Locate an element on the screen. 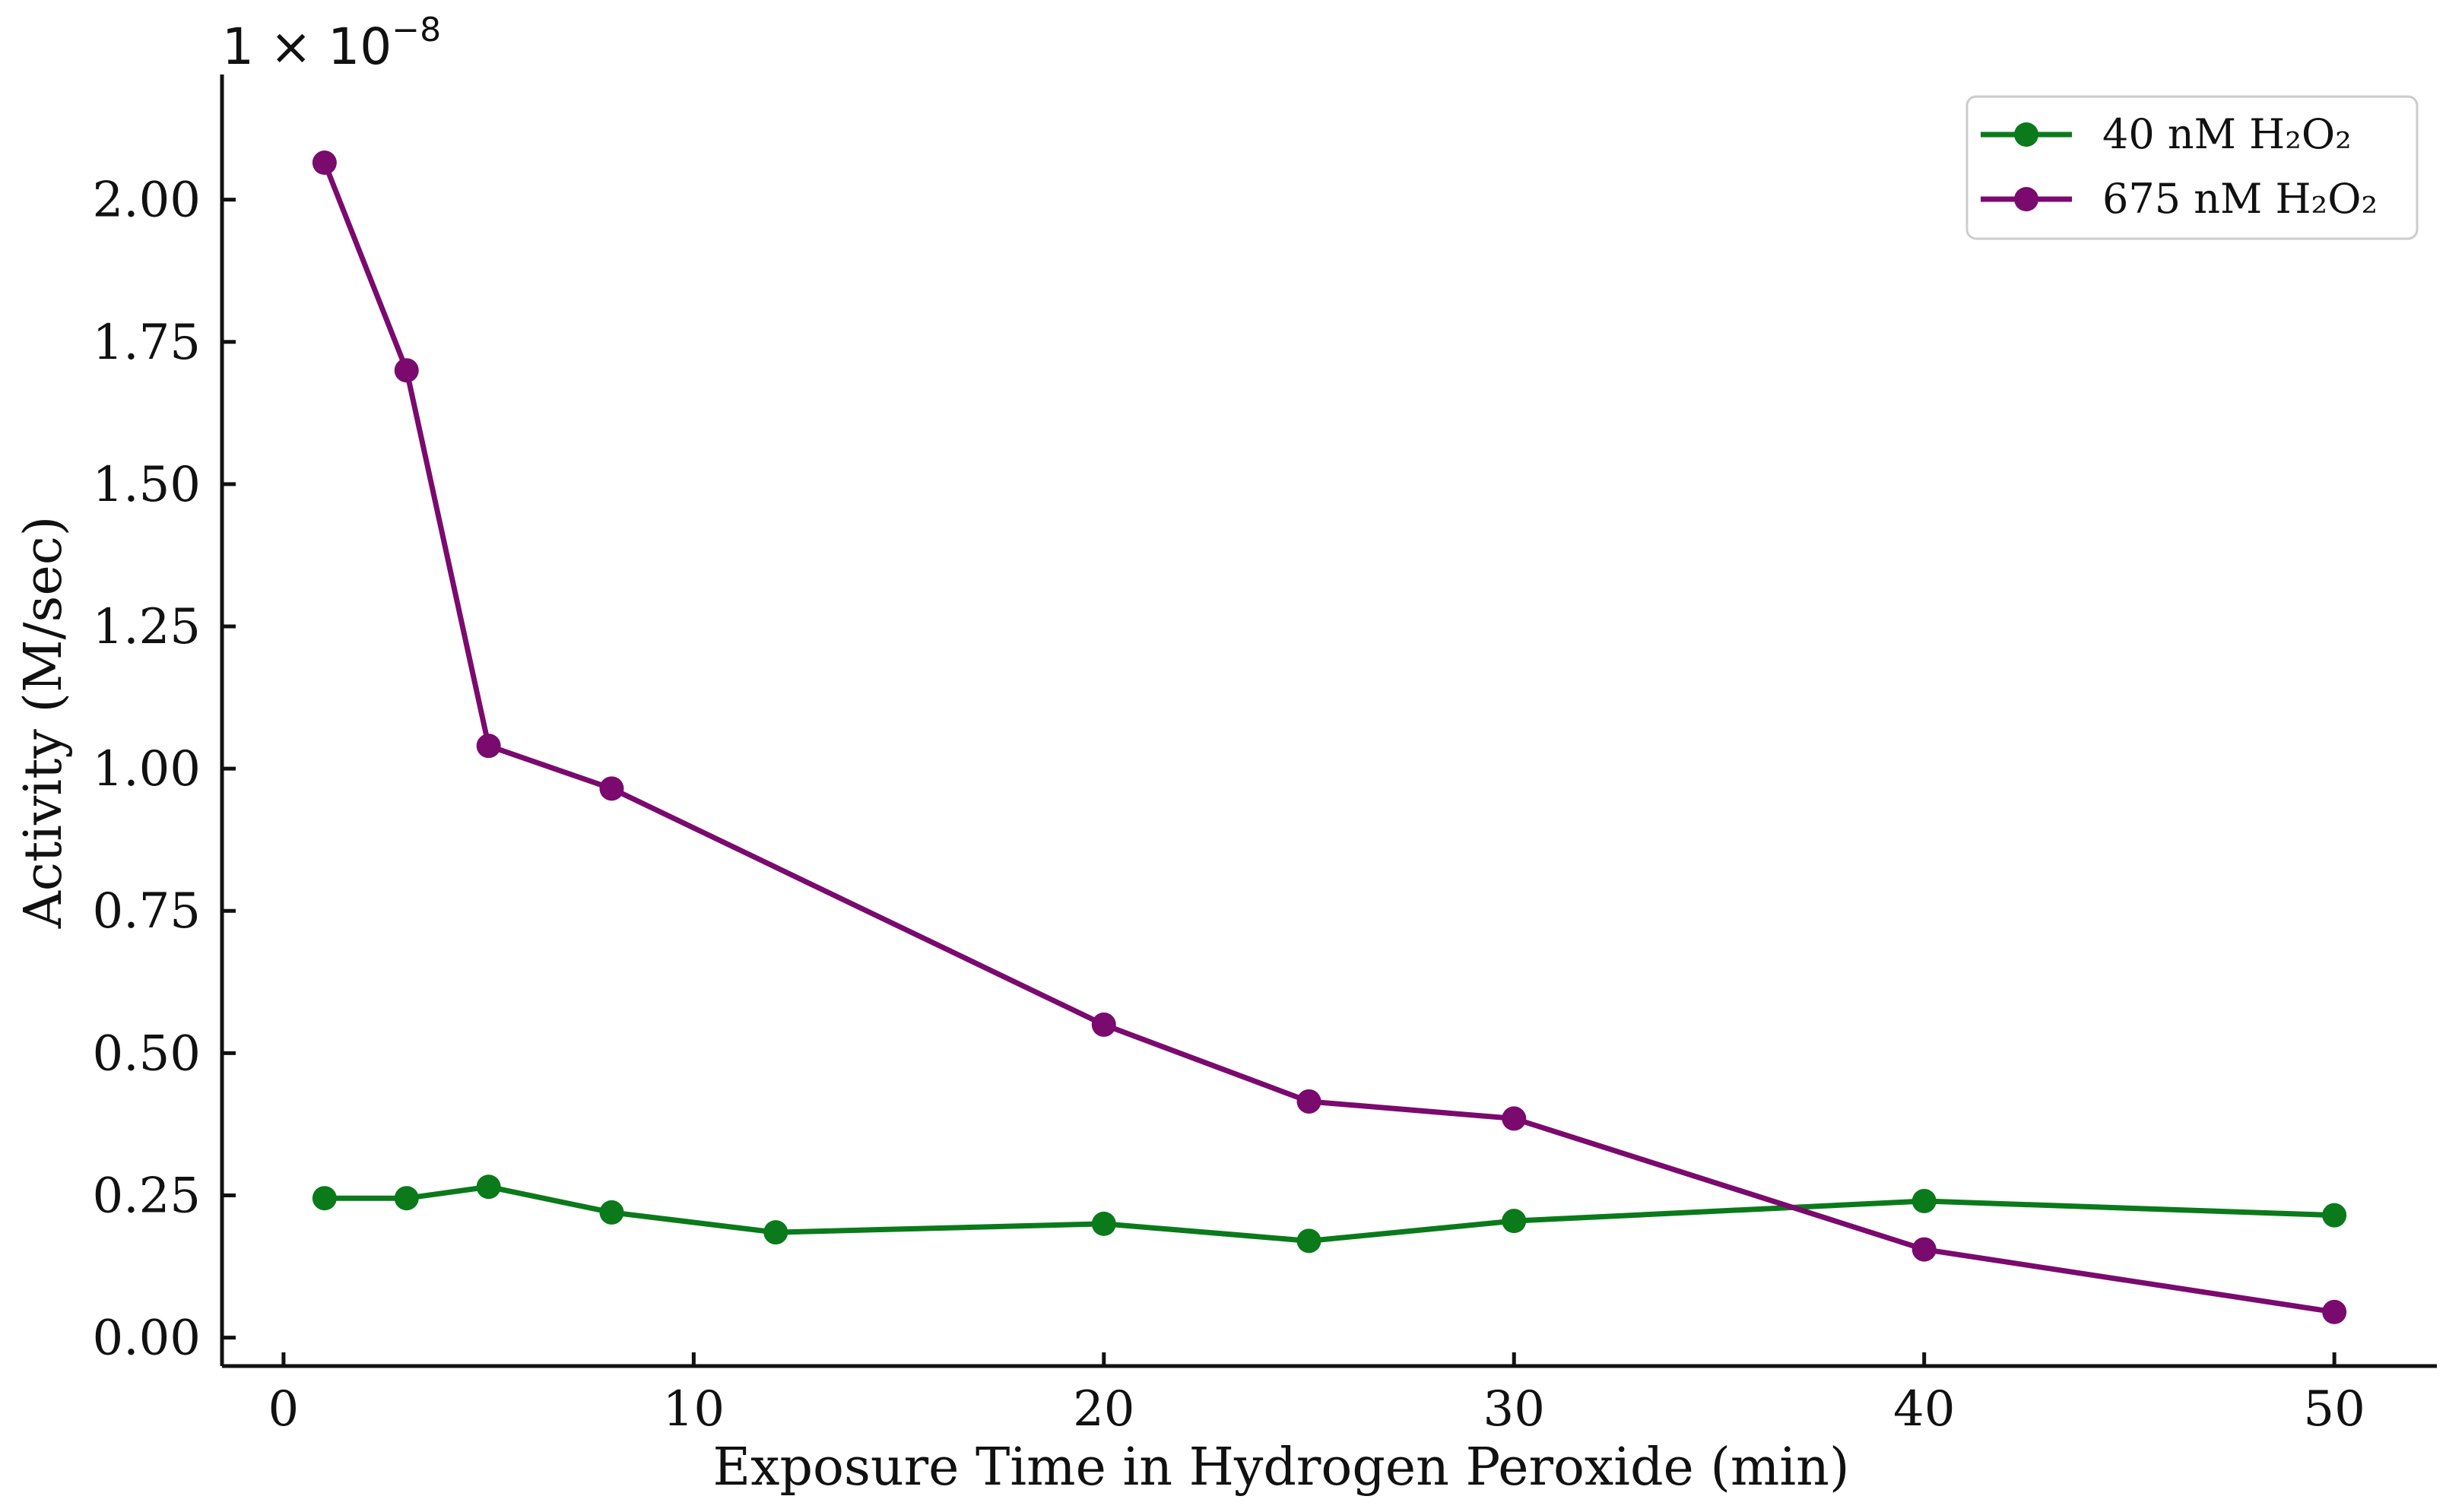  series-line is located at coordinates (1330, 1214).